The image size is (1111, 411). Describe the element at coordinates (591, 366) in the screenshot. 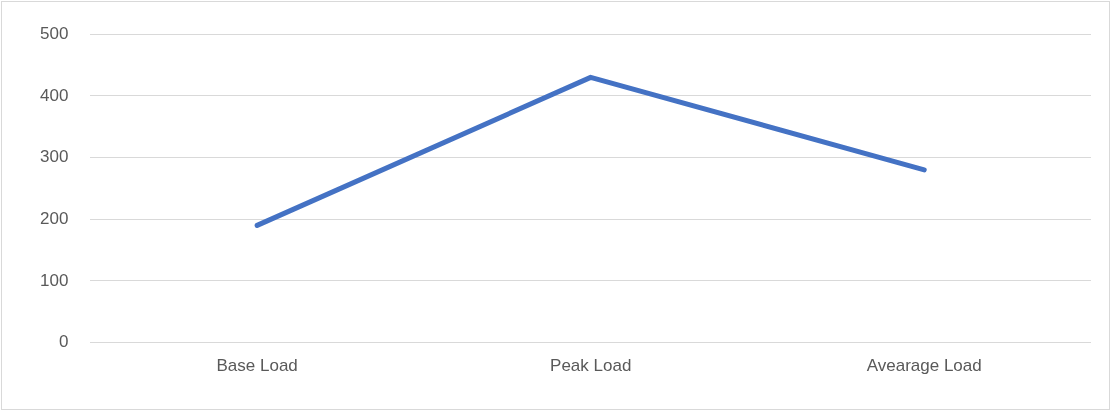

I see `x-tick-label: Peak Load` at that location.